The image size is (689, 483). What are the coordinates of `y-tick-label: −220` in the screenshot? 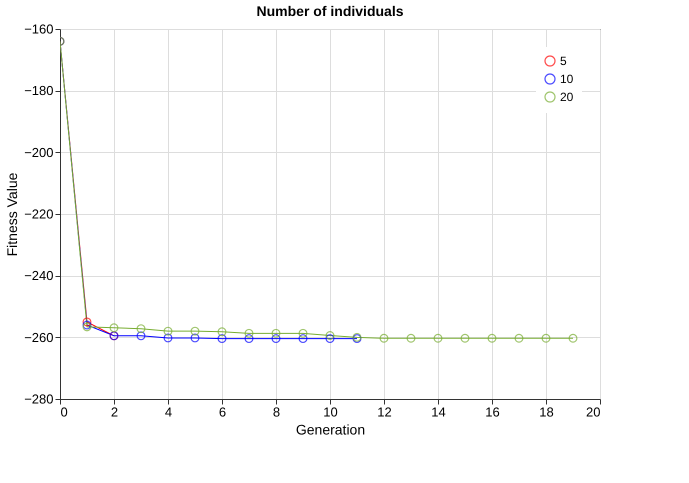 It's located at (39, 214).